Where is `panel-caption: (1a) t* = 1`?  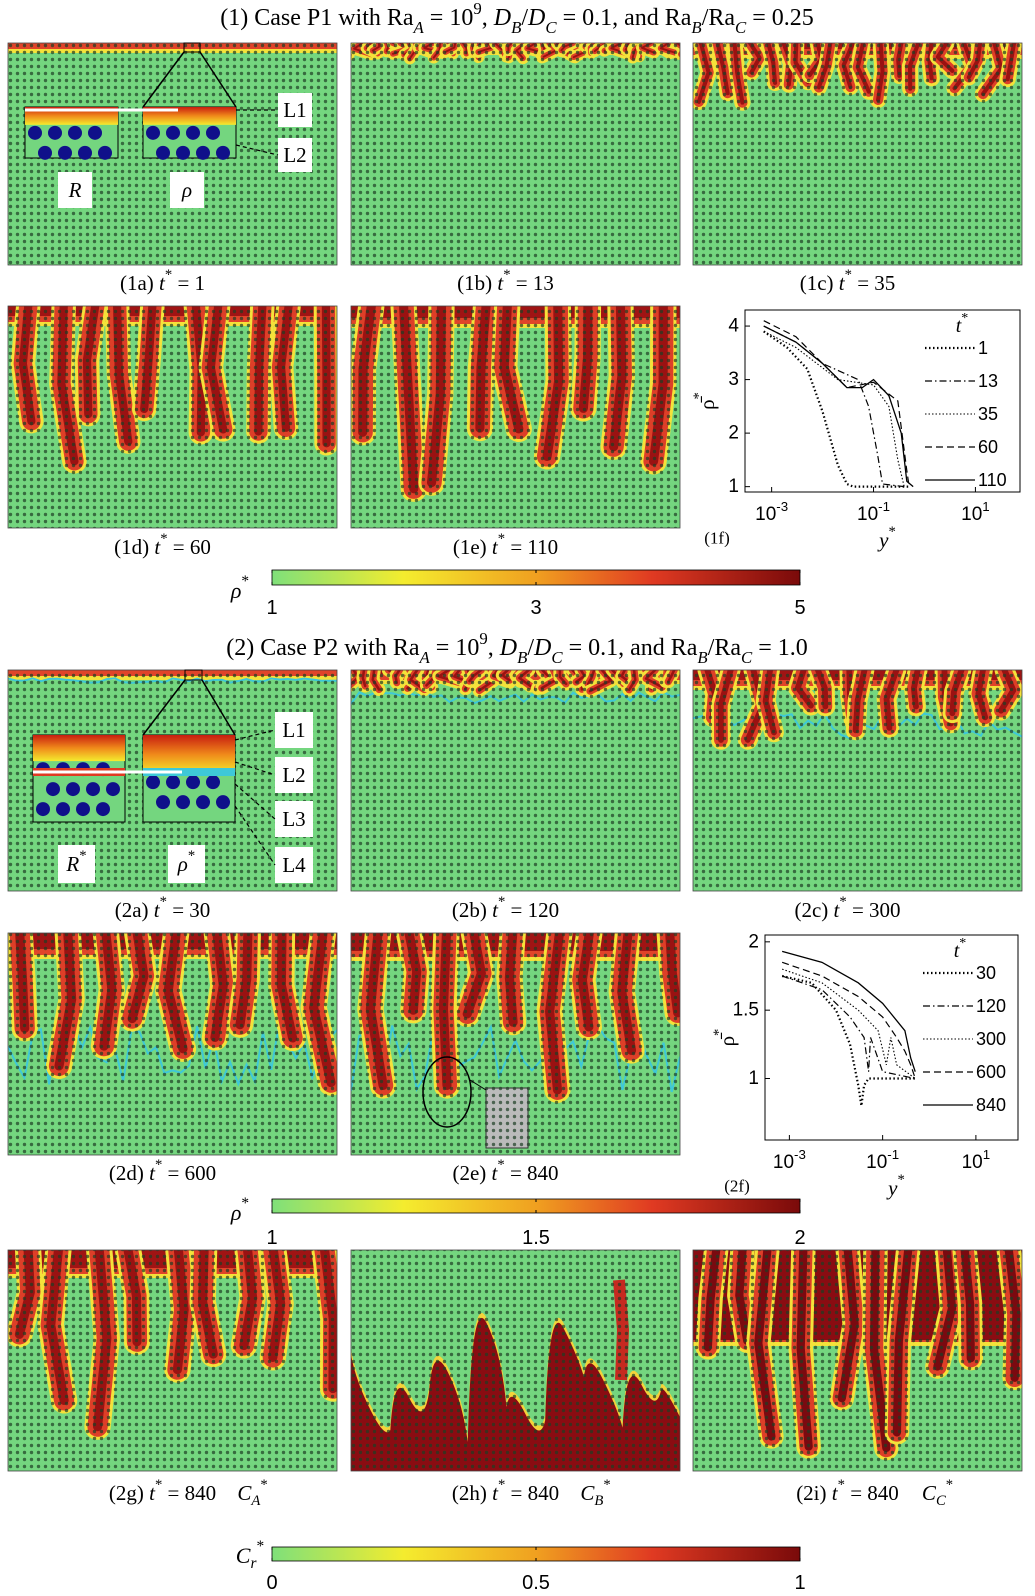
panel-caption: (1a) t* = 1 is located at coordinates (162, 281).